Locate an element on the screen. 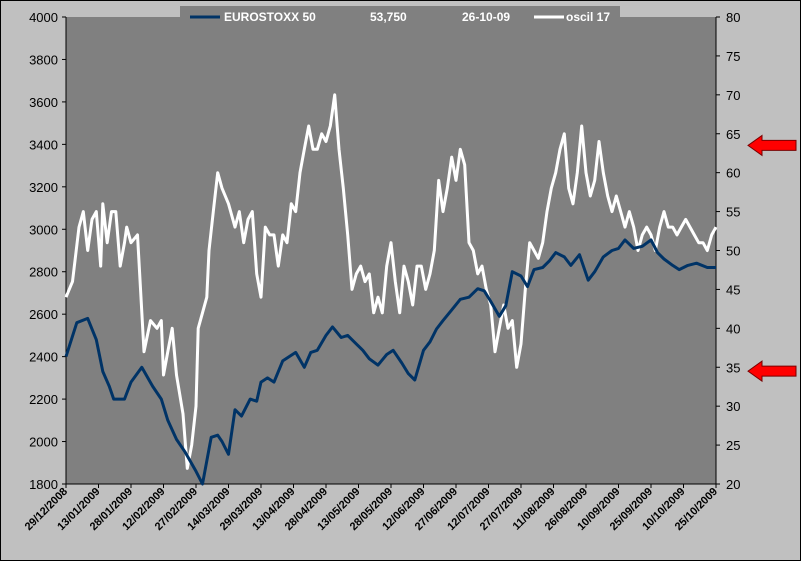 The height and width of the screenshot is (561, 801). left-tick-label: 2800 is located at coordinates (43, 272).